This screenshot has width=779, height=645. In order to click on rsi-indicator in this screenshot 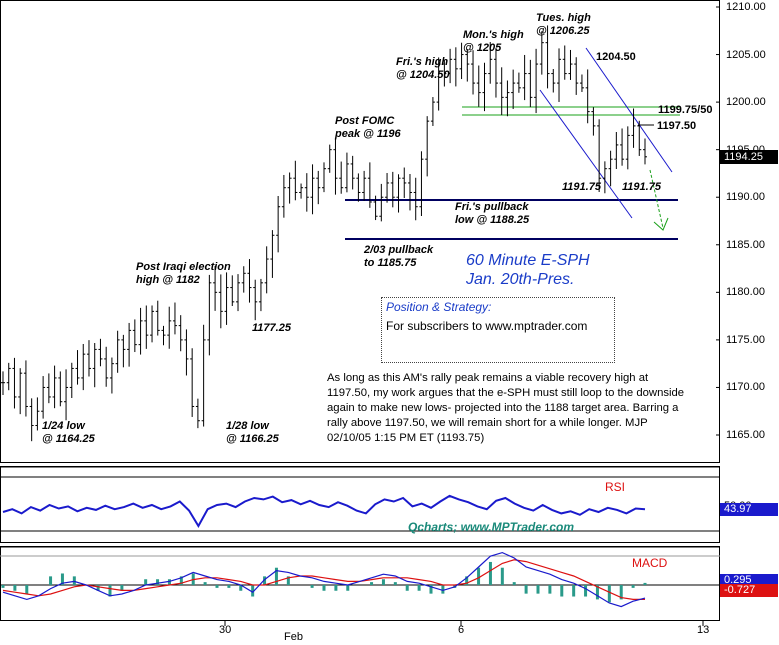, I will do `click(324, 511)`.